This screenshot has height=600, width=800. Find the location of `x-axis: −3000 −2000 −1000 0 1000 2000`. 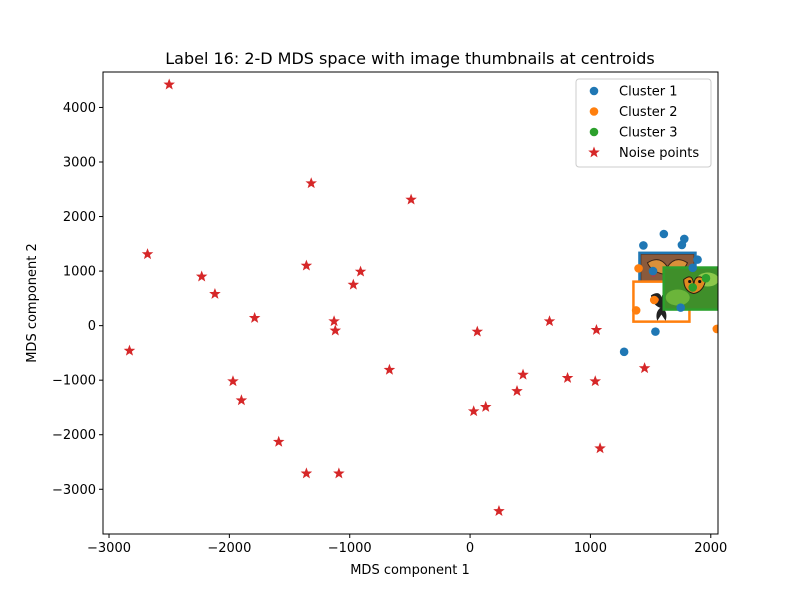

x-axis: −3000 −2000 −1000 0 1000 2000 is located at coordinates (407, 545).